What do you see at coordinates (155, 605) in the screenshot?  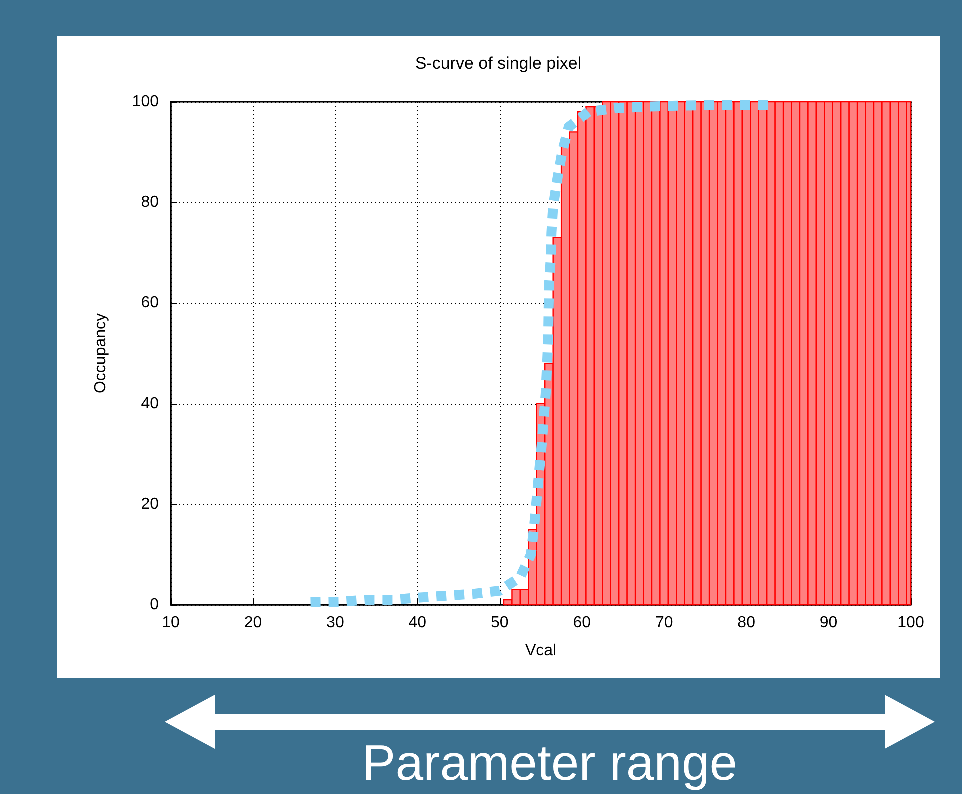 I see `y-tick-label: 0` at bounding box center [155, 605].